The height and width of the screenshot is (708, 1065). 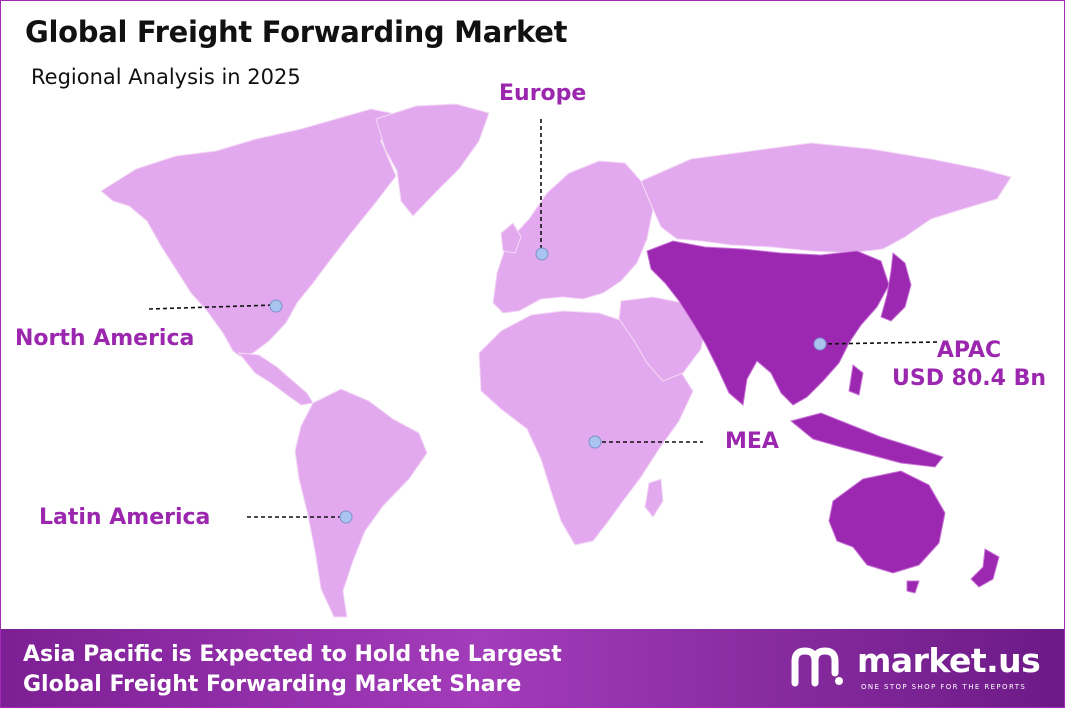 I want to click on australia-landmass, so click(x=887, y=522).